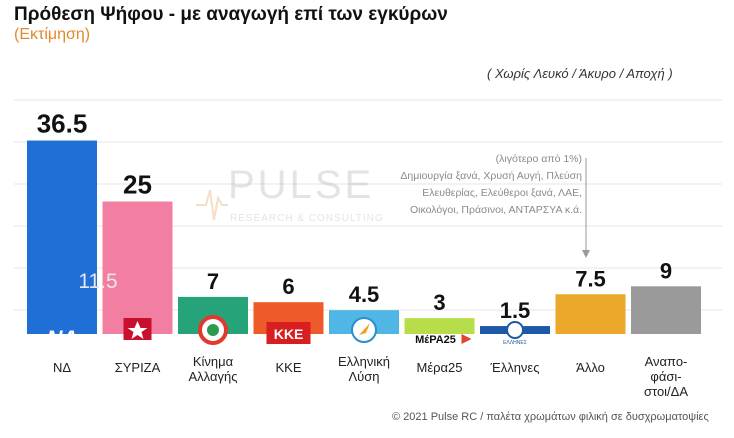 The image size is (734, 438). What do you see at coordinates (515, 330) in the screenshot?
I see `ellines-logo-icon` at bounding box center [515, 330].